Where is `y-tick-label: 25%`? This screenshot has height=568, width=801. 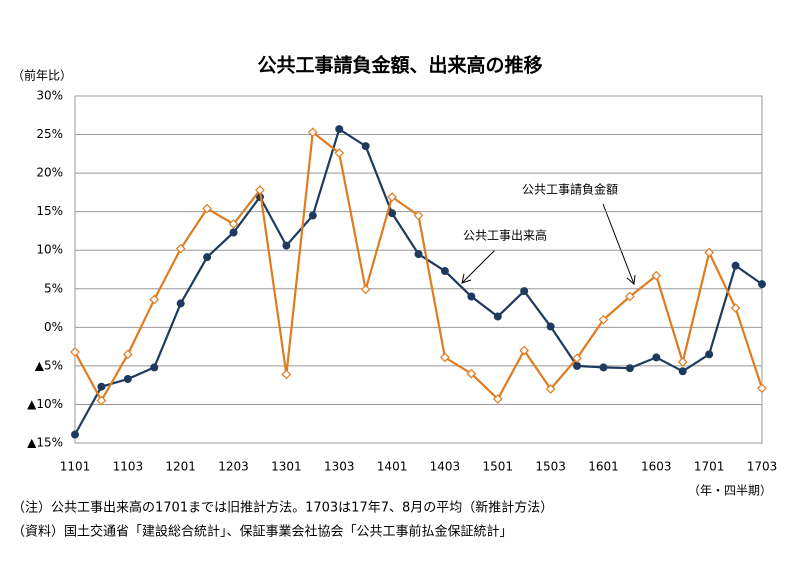 y-tick-label: 25% is located at coordinates (49, 134).